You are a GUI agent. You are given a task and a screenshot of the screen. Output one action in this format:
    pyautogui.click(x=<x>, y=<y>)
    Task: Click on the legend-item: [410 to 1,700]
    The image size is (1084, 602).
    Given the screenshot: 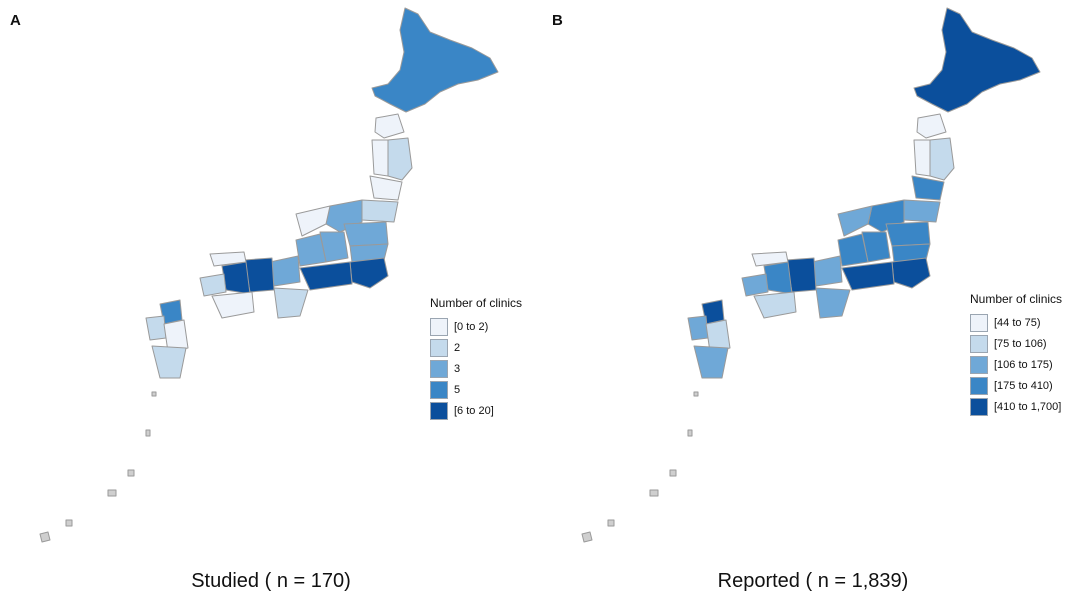 What is the action you would take?
    pyautogui.click(x=1016, y=406)
    